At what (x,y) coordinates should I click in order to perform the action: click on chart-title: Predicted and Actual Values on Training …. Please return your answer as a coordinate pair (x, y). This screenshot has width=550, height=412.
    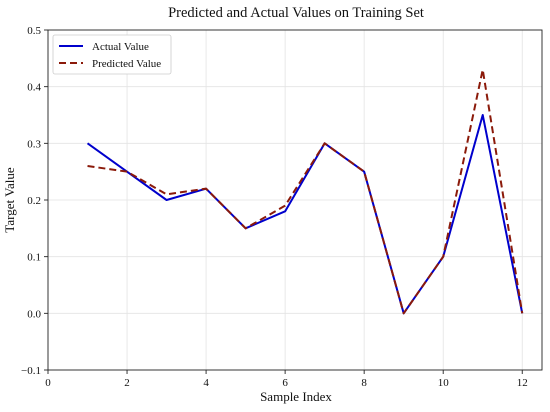
    Looking at the image, I should click on (296, 13).